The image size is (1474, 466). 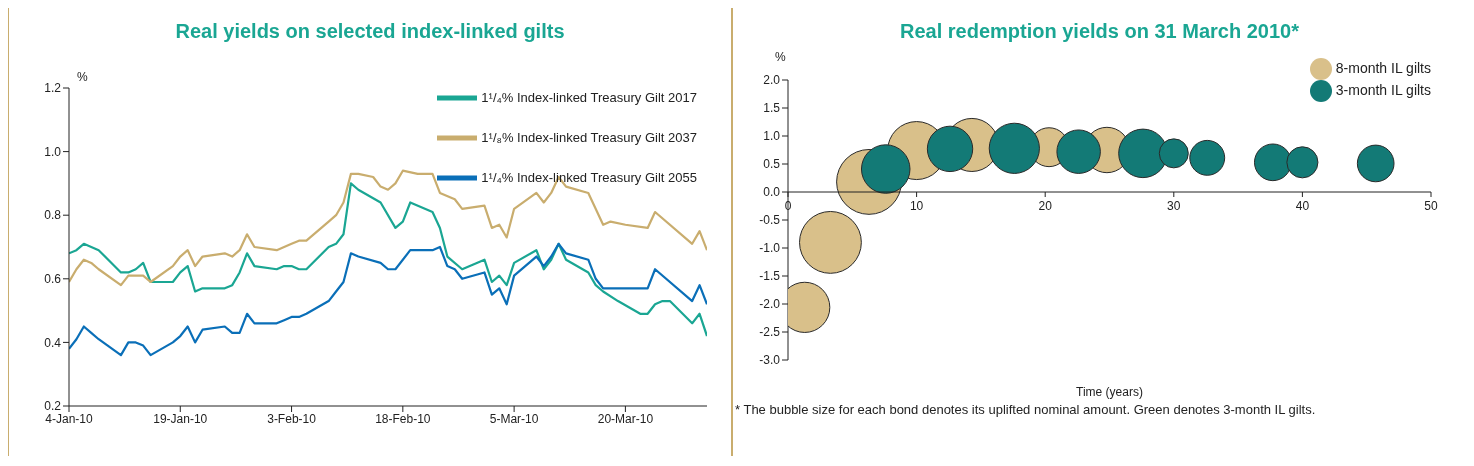 I want to click on x-tick-label: 40, so click(x=1302, y=206).